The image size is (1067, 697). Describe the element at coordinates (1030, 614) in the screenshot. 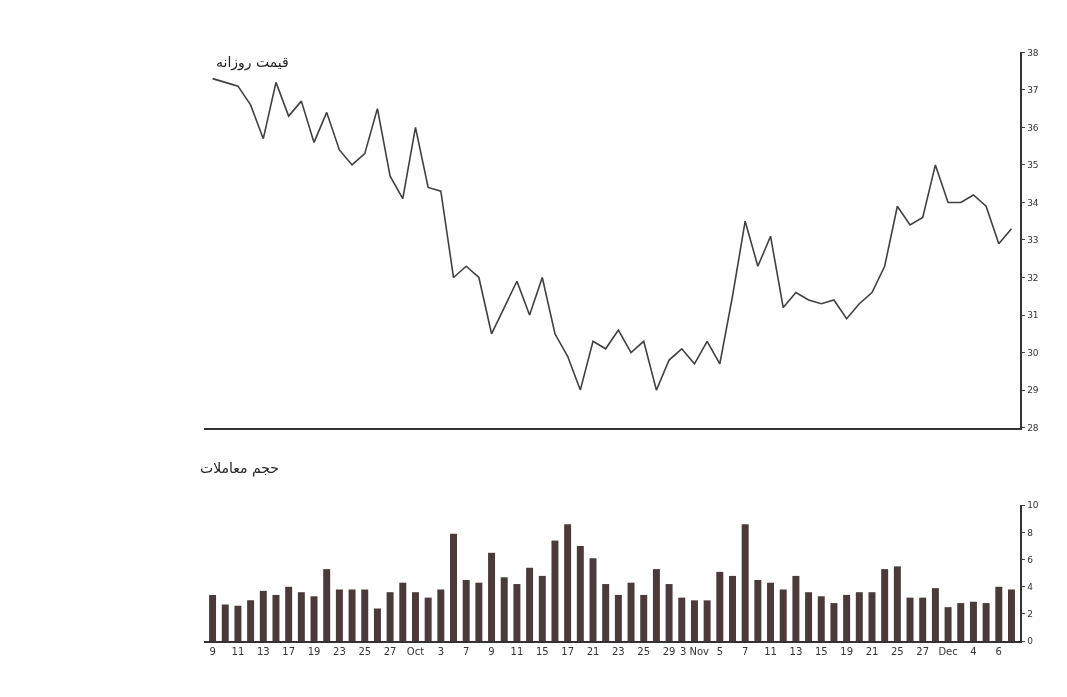

I see `y-tick-label: 2` at that location.